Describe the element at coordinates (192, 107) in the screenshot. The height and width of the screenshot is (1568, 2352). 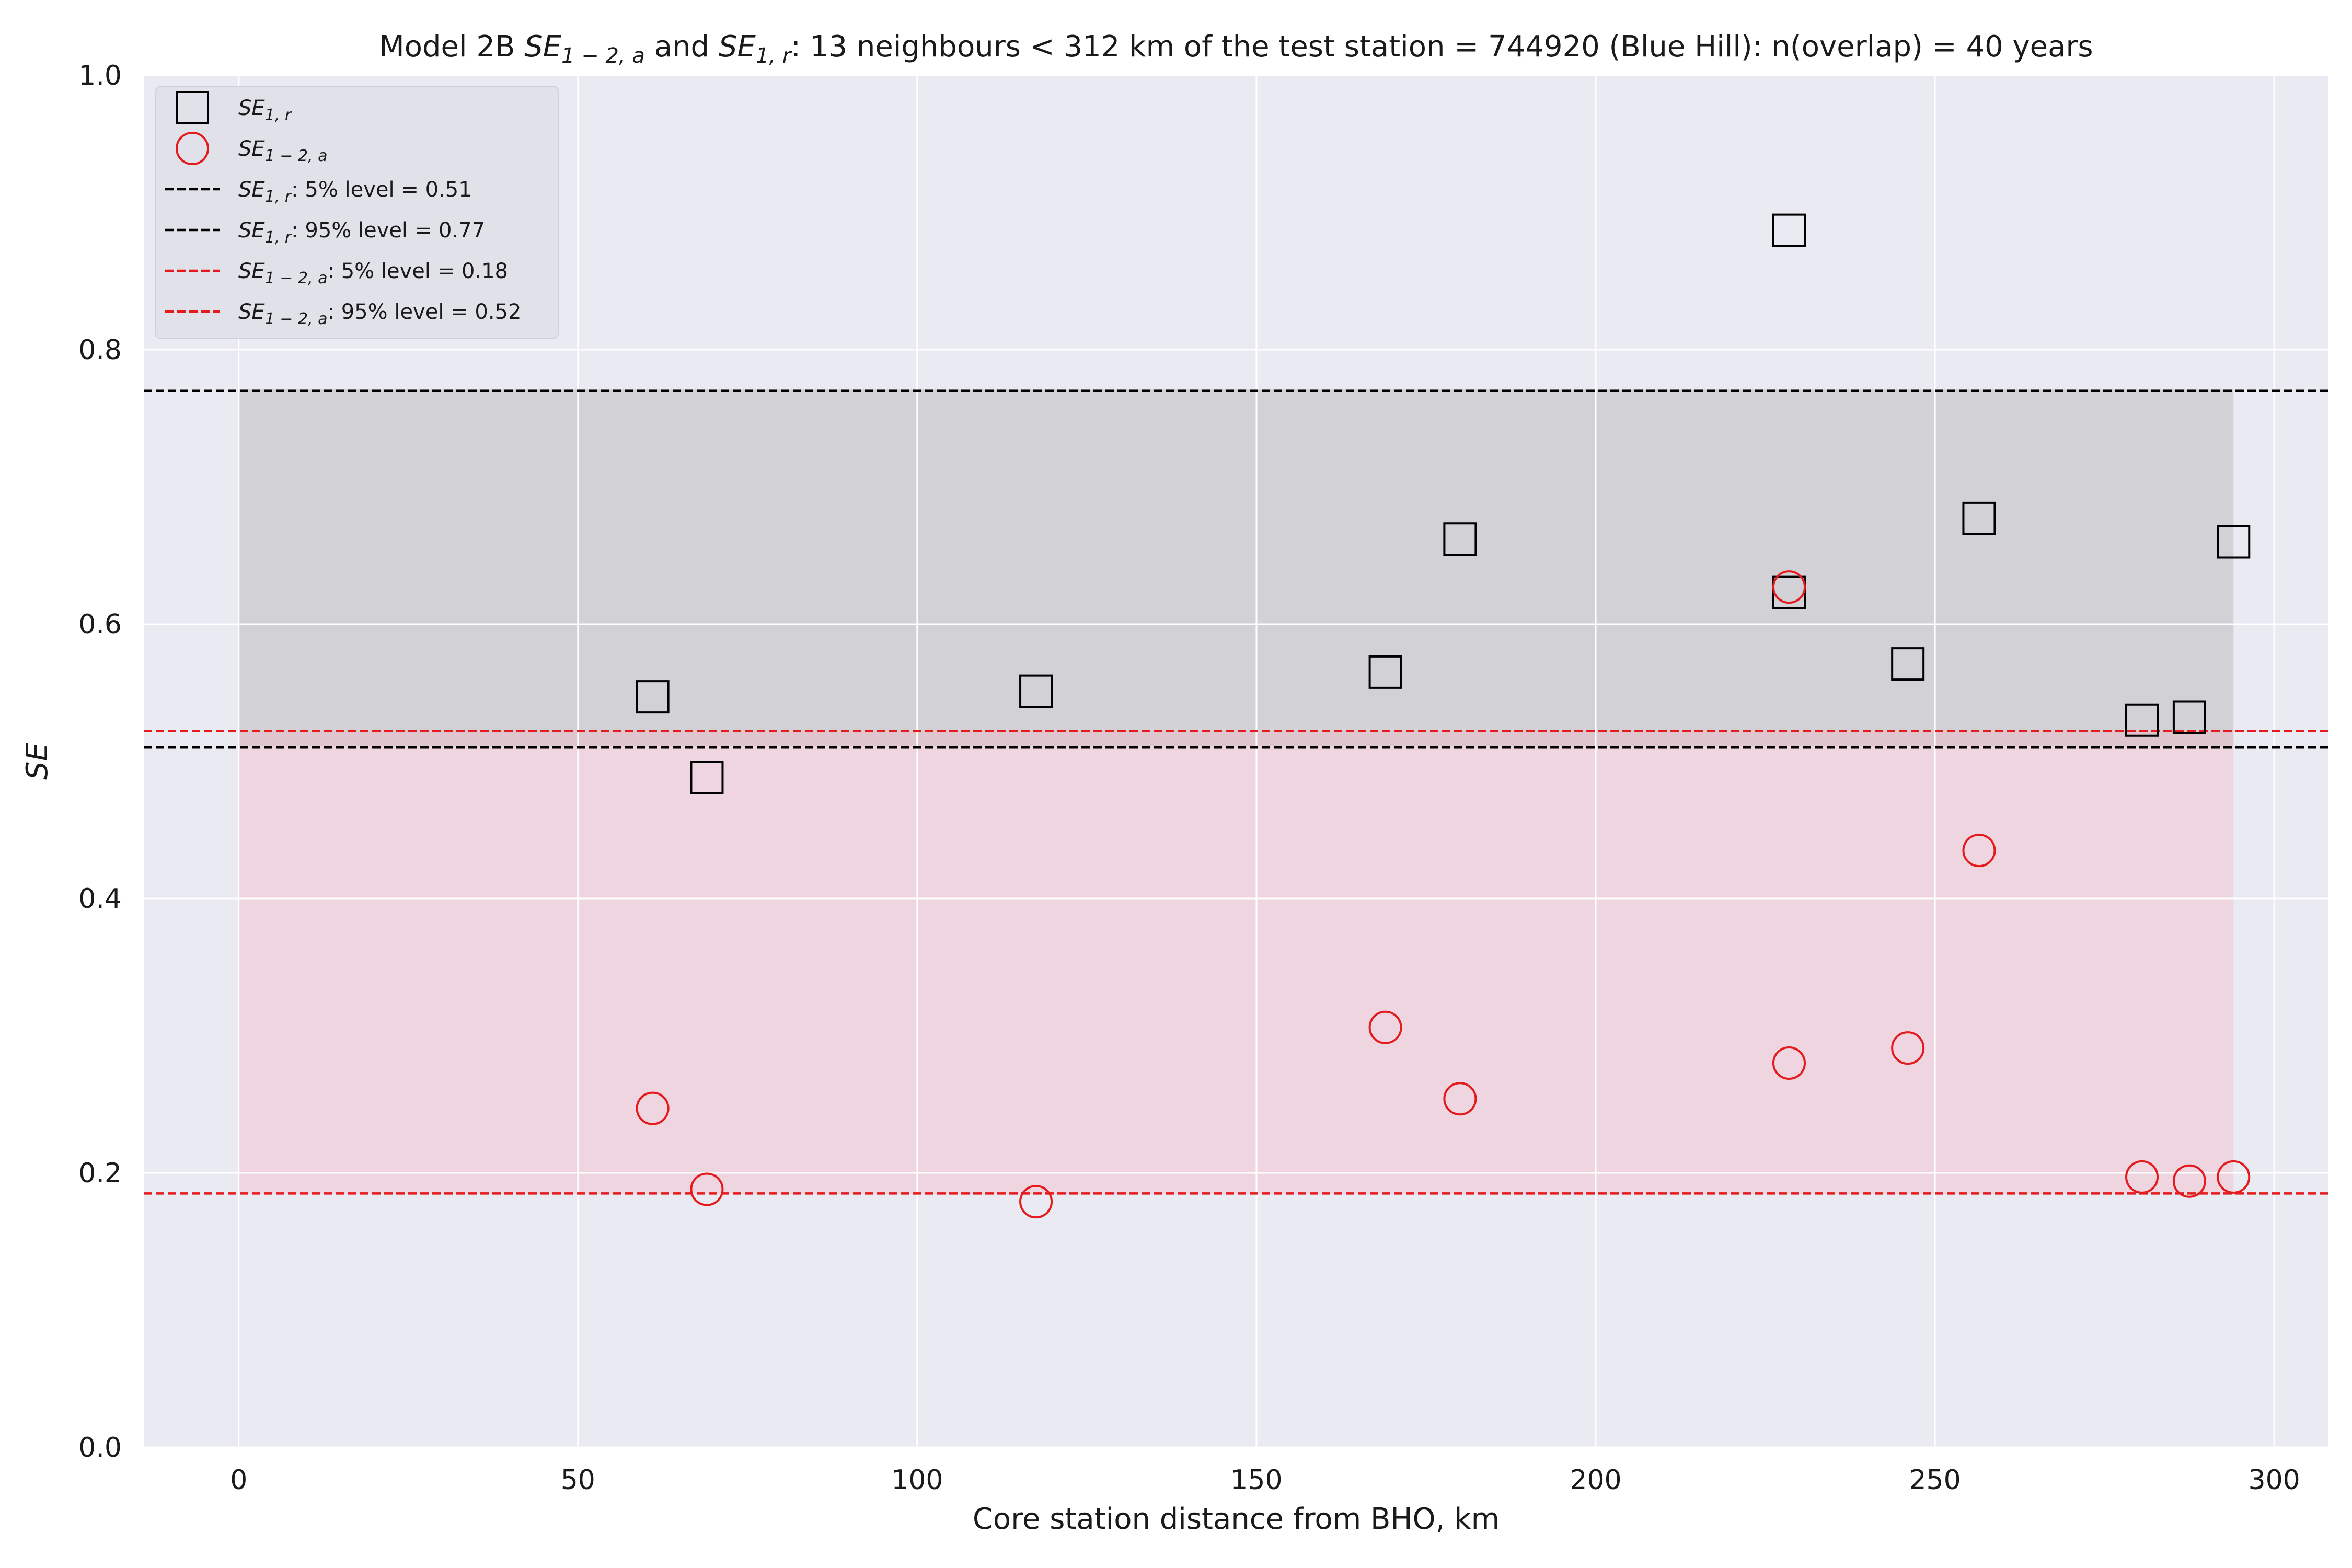
I see `legend-square-marker` at that location.